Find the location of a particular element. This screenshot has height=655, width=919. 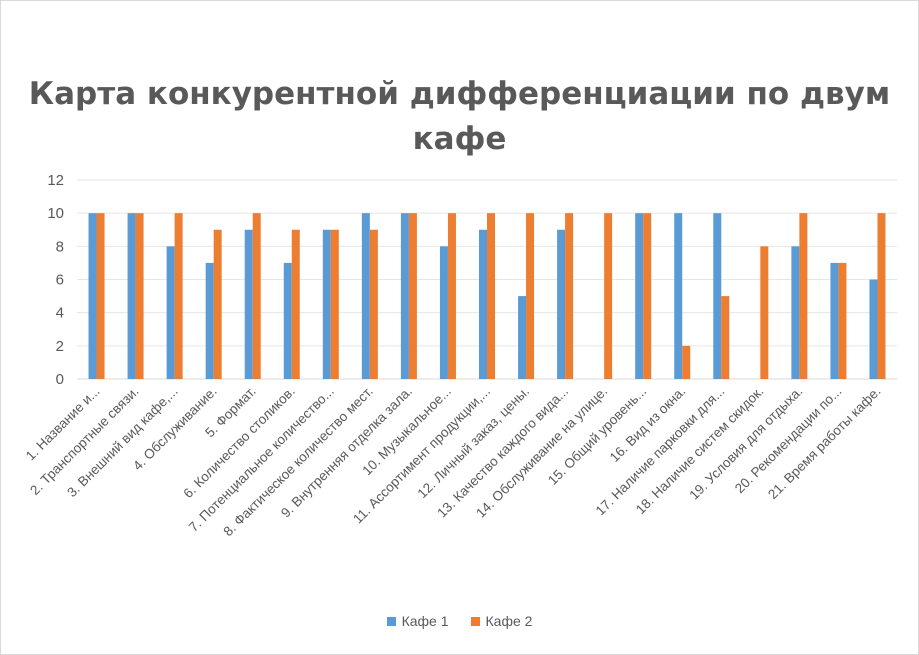

y-tick-label: 10 is located at coordinates (55, 213).